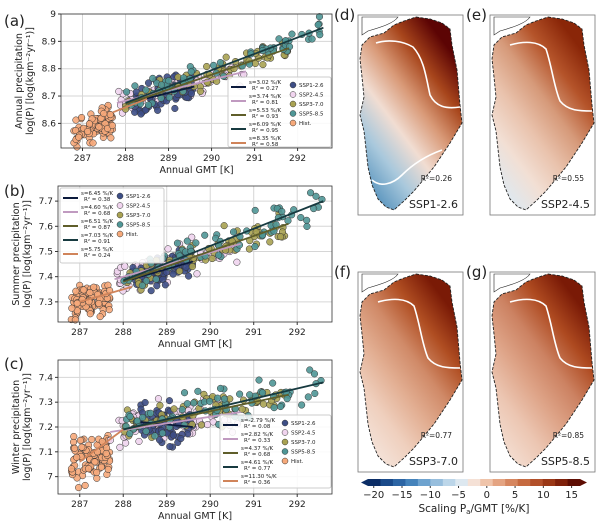 This screenshot has height=523, width=600. What do you see at coordinates (46, 202) in the screenshot?
I see `y-tick-label: 7.7` at bounding box center [46, 202].